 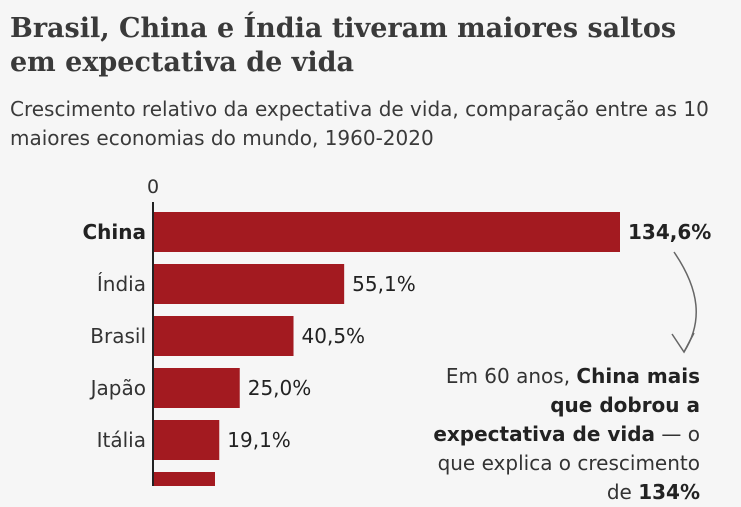 What do you see at coordinates (669, 232) in the screenshot?
I see `value-label-china: 134,6%` at bounding box center [669, 232].